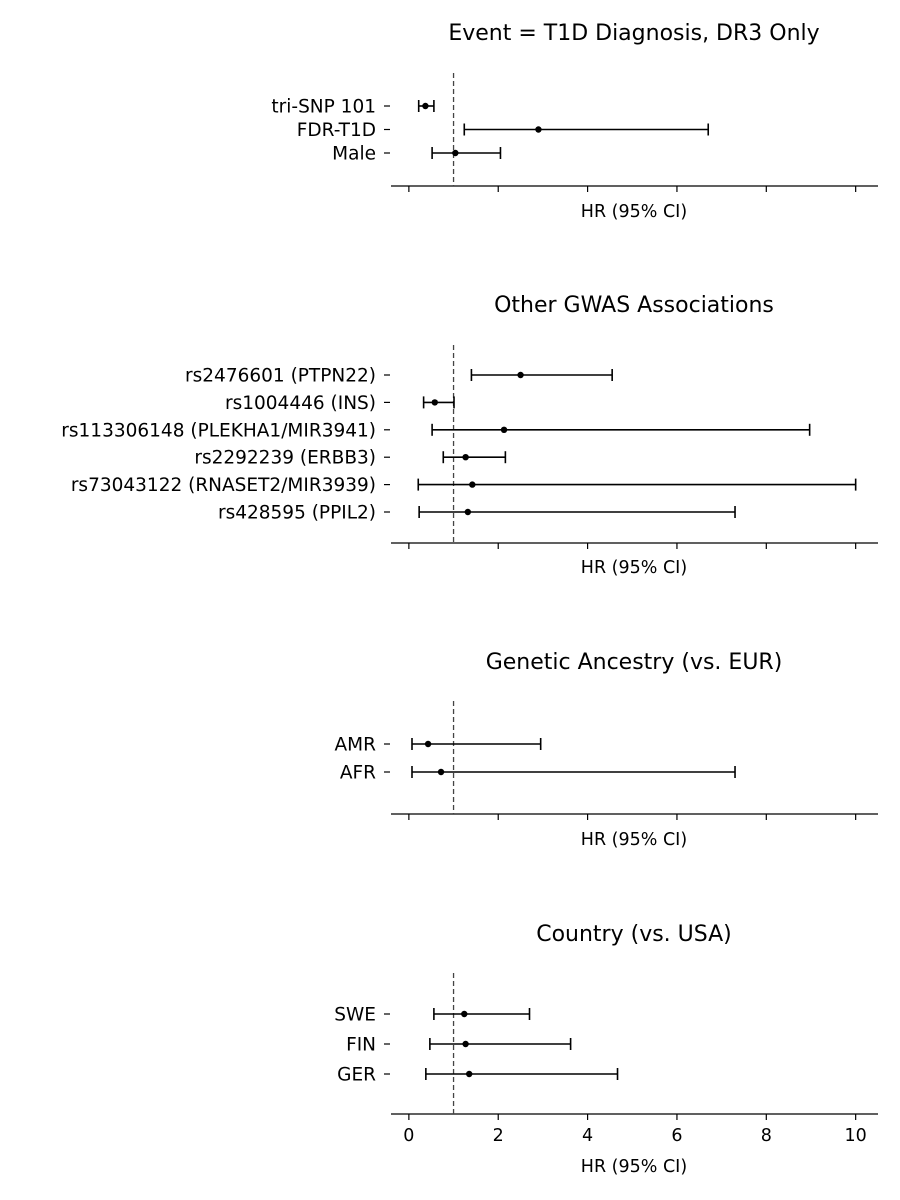 This screenshot has width=900, height=1200. What do you see at coordinates (297, 513) in the screenshot?
I see `row-label: rs428595 (PPIL2)` at bounding box center [297, 513].